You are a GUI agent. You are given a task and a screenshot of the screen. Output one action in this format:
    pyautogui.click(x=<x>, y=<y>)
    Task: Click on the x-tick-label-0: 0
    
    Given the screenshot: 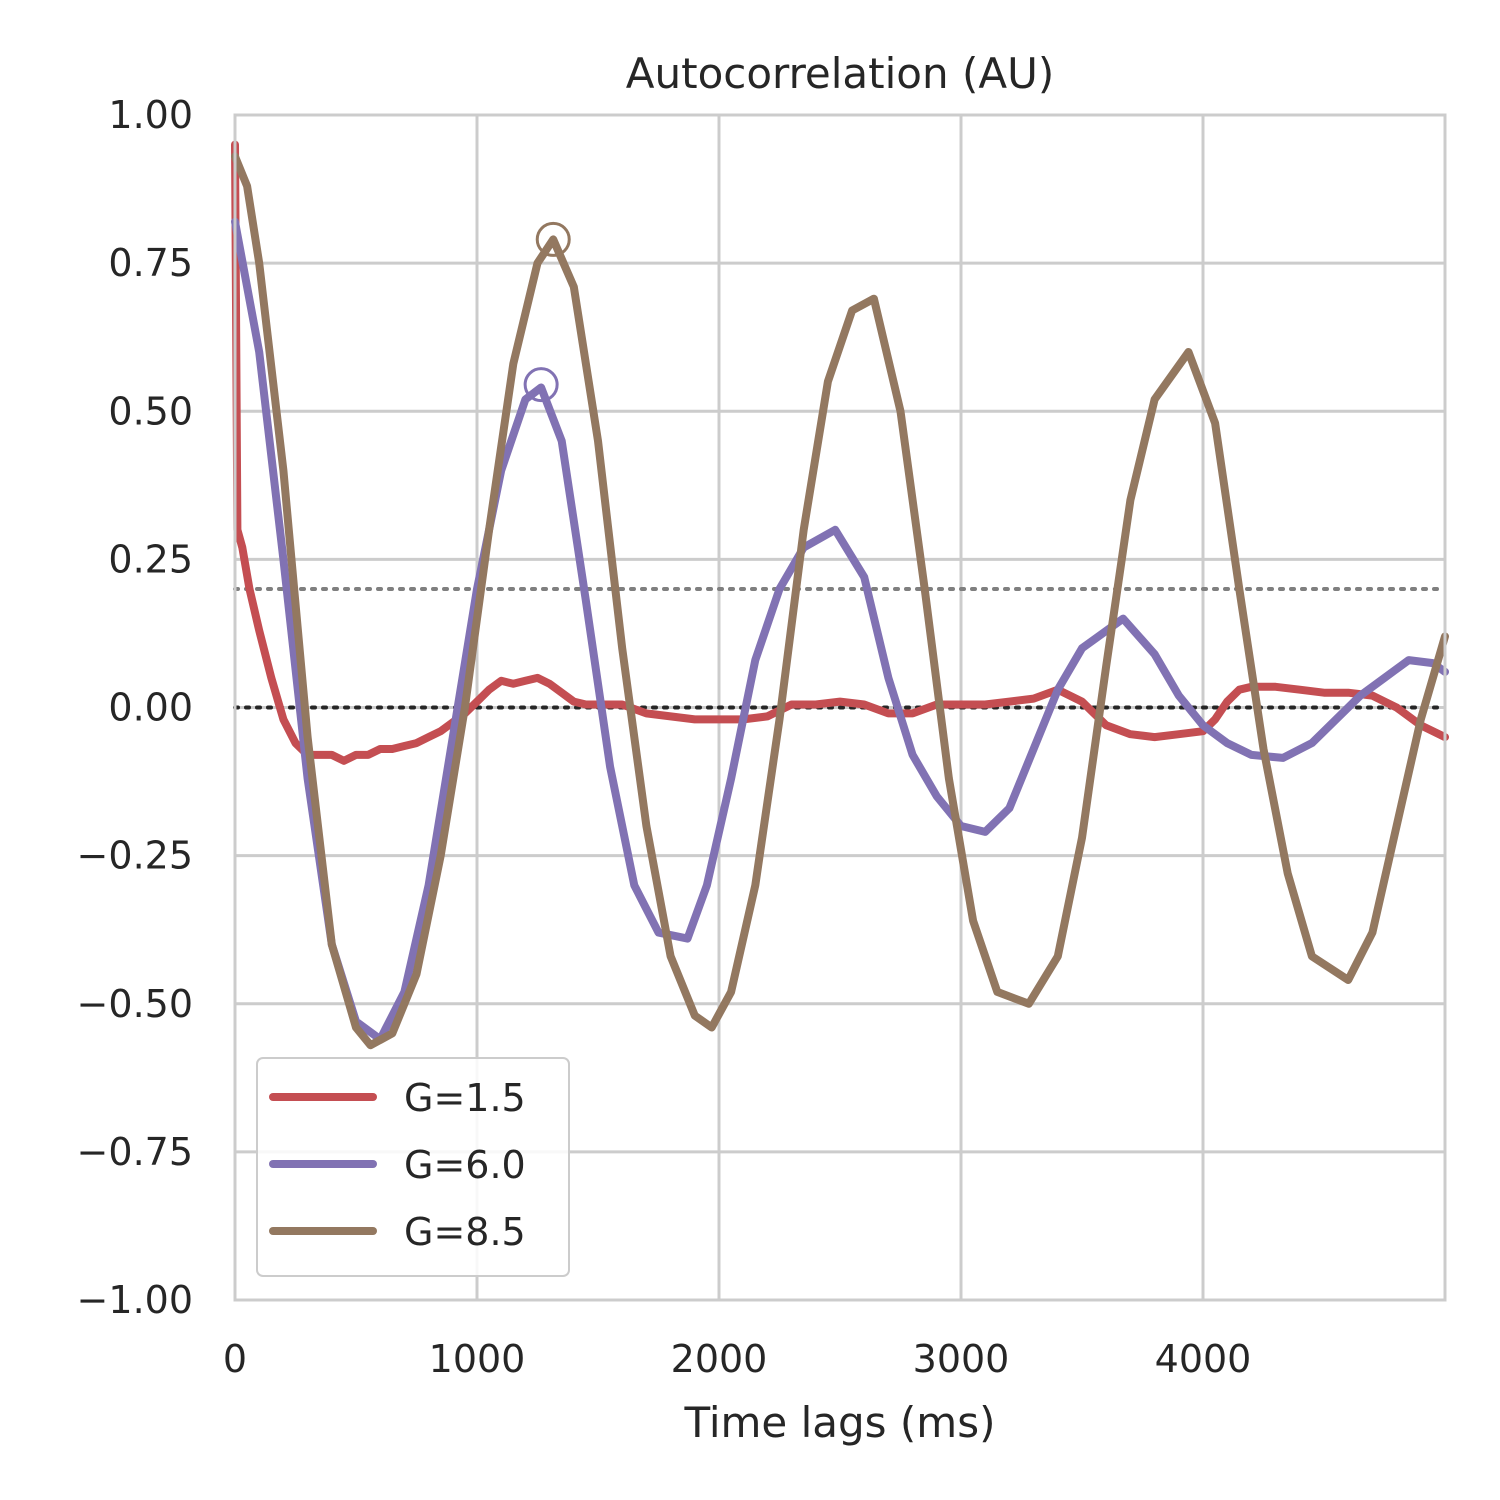 What is the action you would take?
    pyautogui.click(x=235, y=1359)
    